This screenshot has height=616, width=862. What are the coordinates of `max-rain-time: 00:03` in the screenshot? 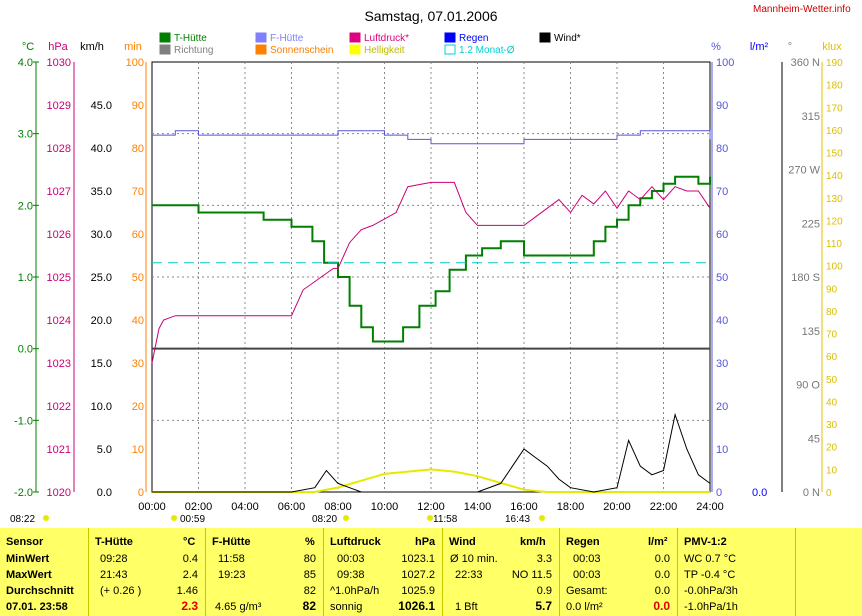 It's located at (587, 575).